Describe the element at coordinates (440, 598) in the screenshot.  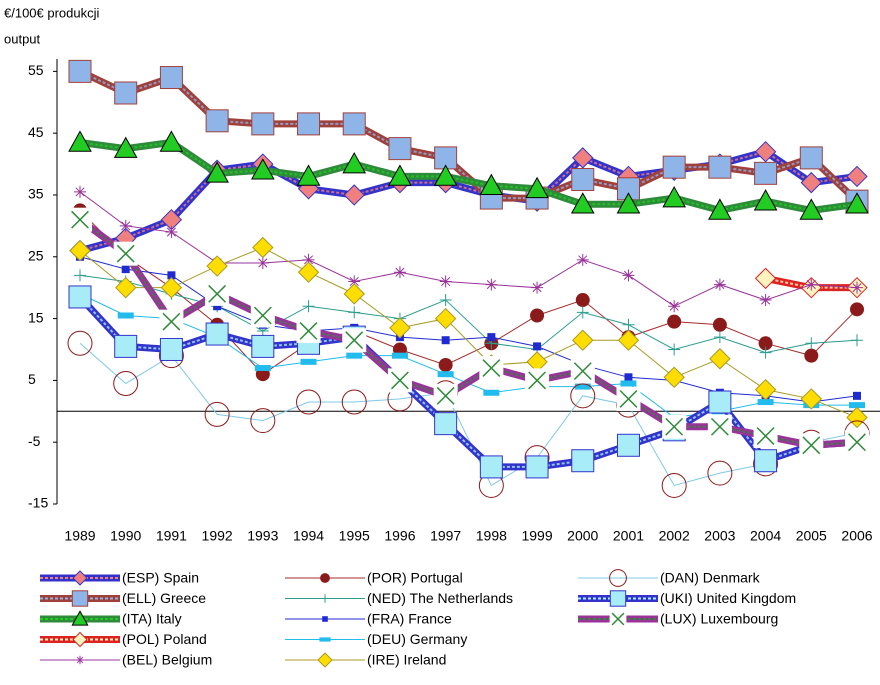
I see `legend-label: (NED) The Netherlands` at that location.